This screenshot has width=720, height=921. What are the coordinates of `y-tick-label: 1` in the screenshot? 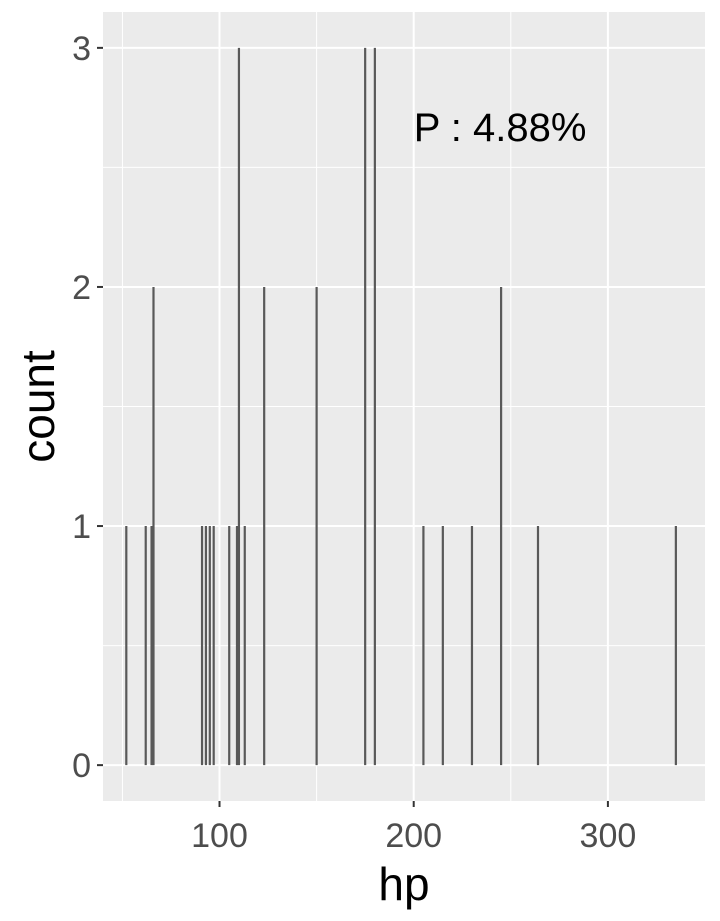 It's located at (81, 527).